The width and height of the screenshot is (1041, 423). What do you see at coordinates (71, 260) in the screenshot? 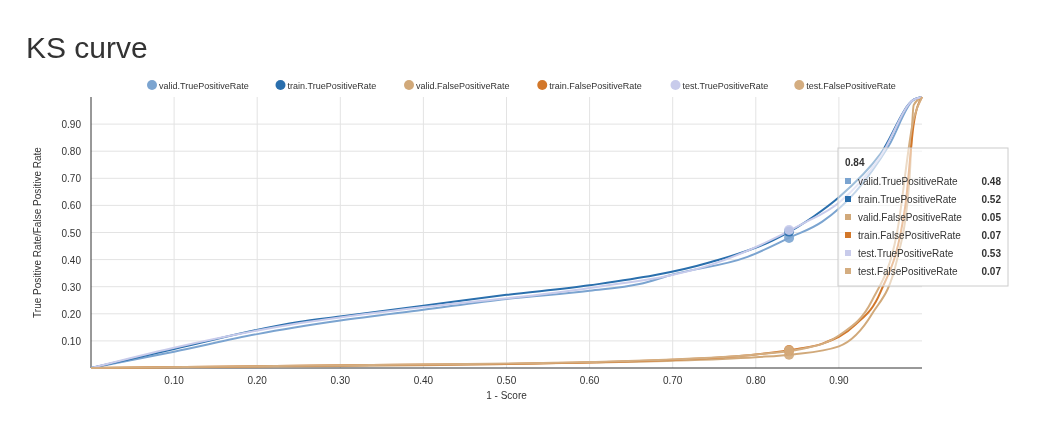
I see `y-tick-label: 0.40` at bounding box center [71, 260].